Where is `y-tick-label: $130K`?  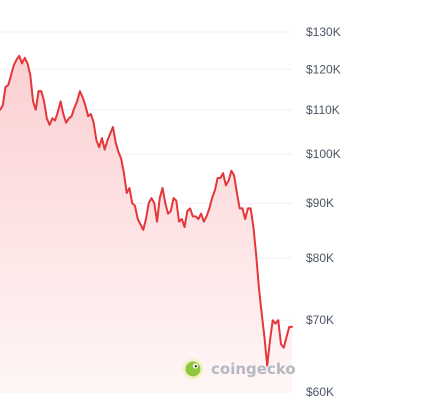 y-tick-label: $130K is located at coordinates (323, 32).